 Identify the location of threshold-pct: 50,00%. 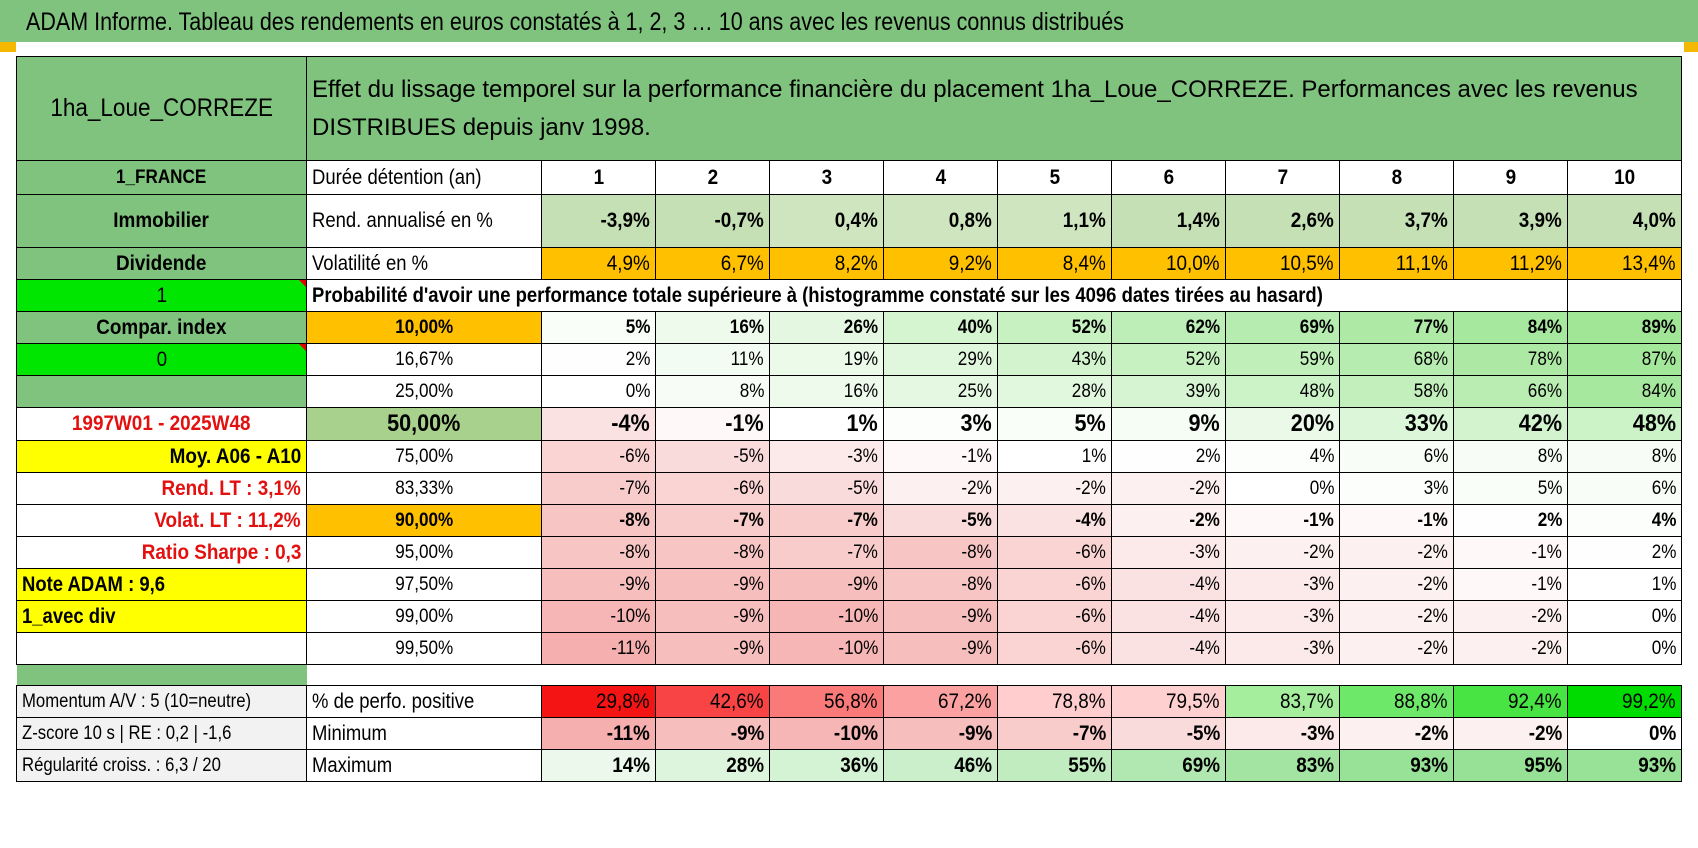
(424, 424).